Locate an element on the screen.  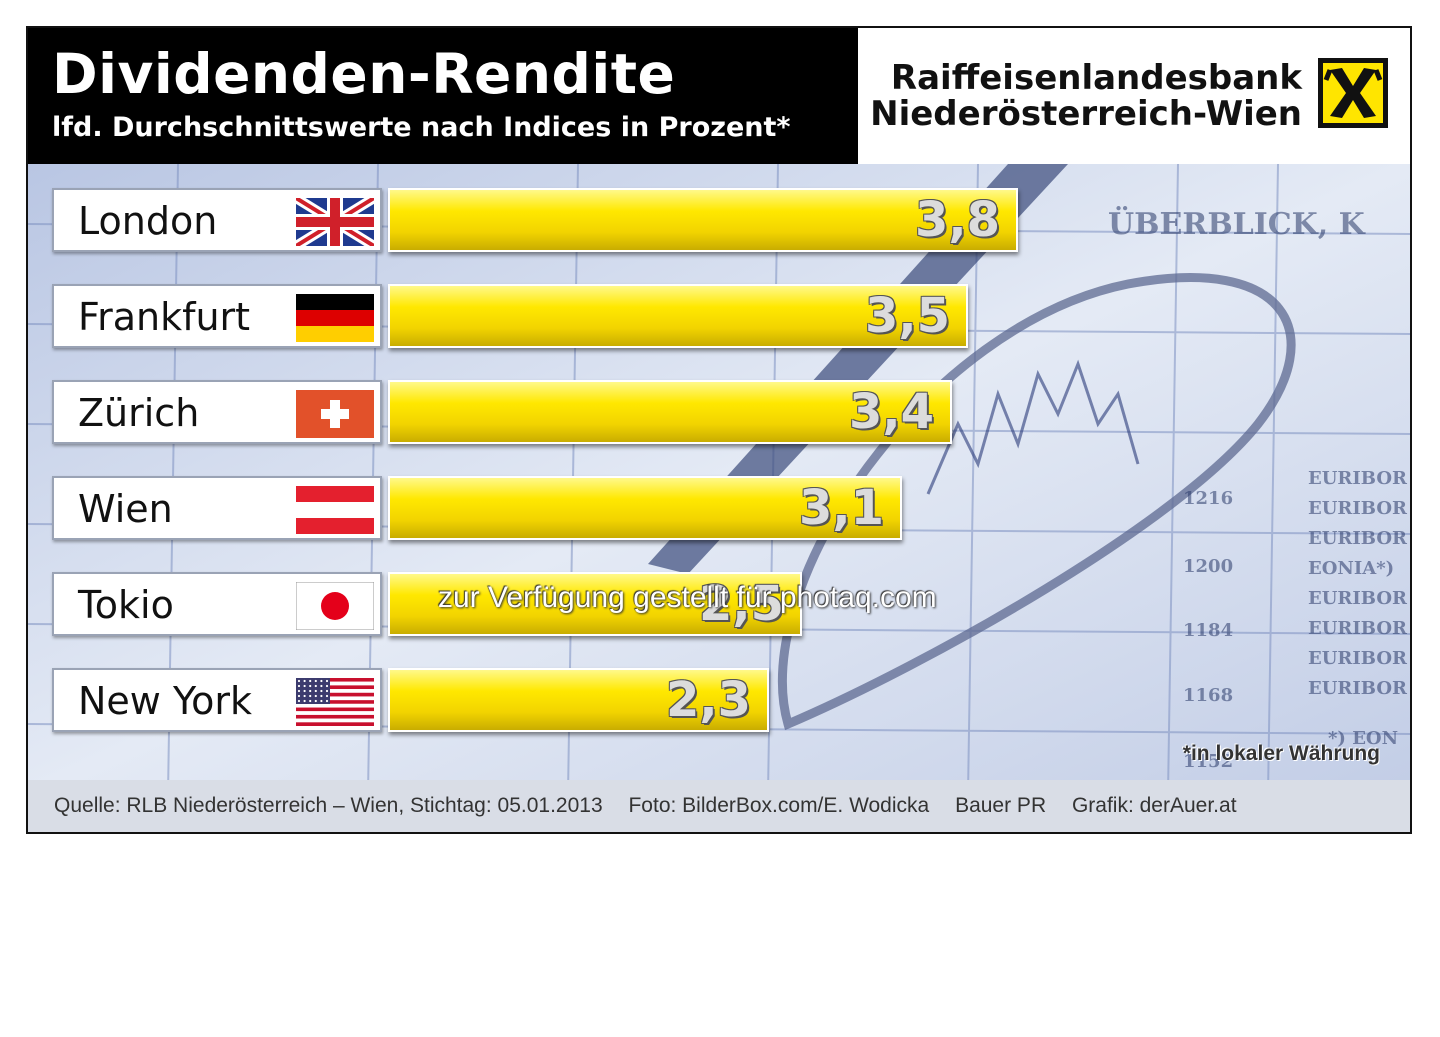
uk-flag-icon is located at coordinates (335, 222).